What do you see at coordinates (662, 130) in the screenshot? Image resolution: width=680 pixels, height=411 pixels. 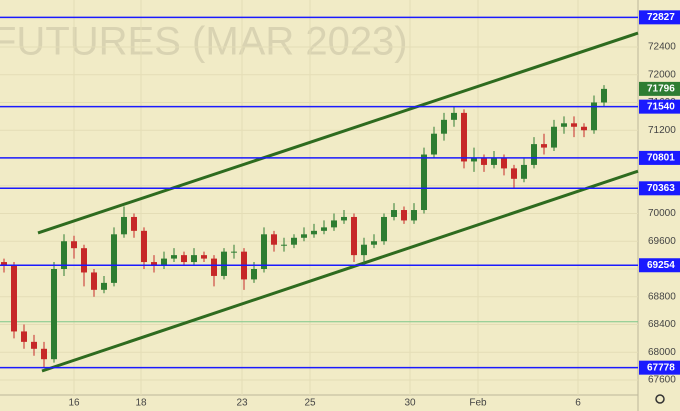 I see `y-tick-label: 71200` at bounding box center [662, 130].